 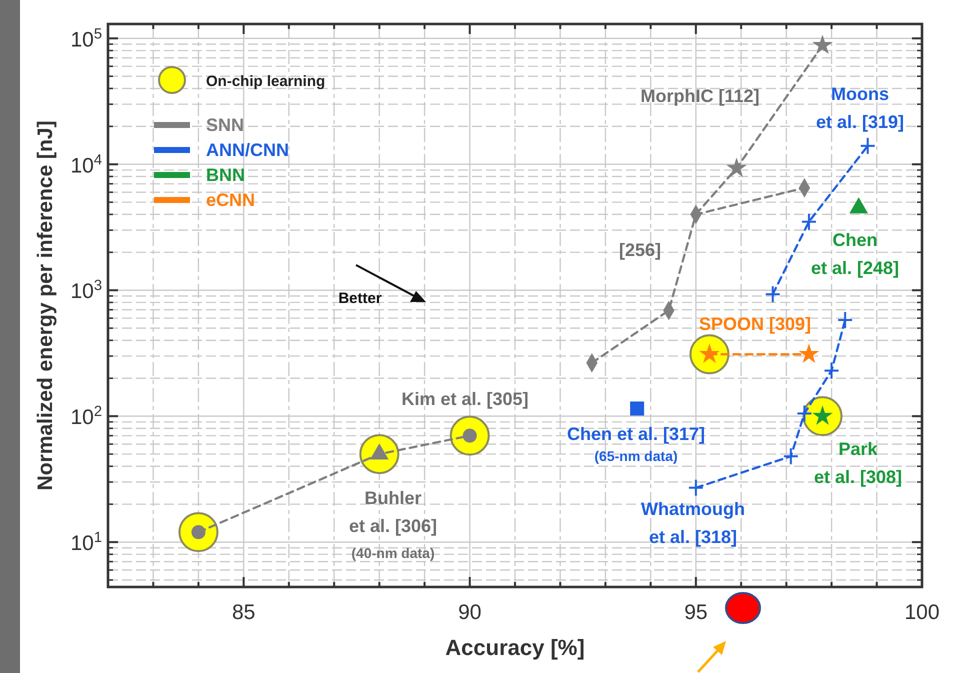 I want to click on annotation: Chen et al. [248], so click(x=855, y=254).